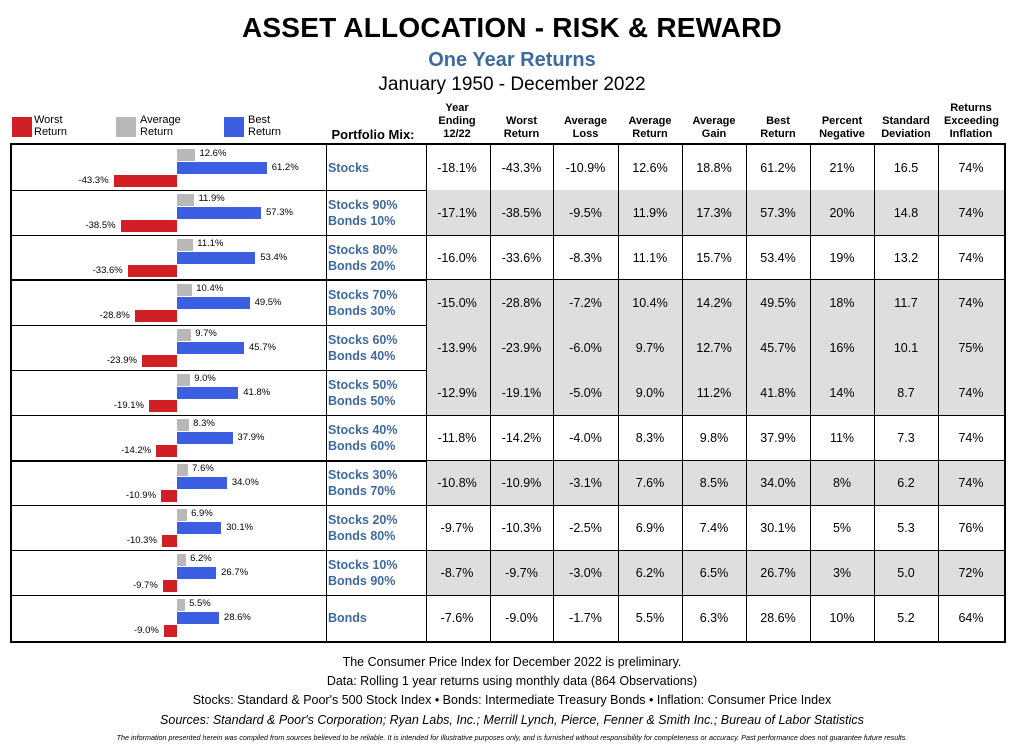  What do you see at coordinates (521, 618) in the screenshot?
I see `table-cell: -9.0%` at bounding box center [521, 618].